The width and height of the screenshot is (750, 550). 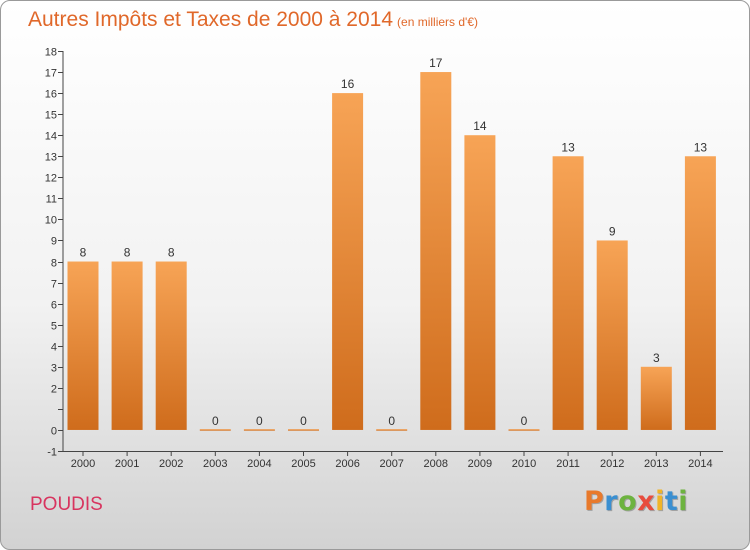 What do you see at coordinates (54, 306) in the screenshot?
I see `y-tick-label: 6` at bounding box center [54, 306].